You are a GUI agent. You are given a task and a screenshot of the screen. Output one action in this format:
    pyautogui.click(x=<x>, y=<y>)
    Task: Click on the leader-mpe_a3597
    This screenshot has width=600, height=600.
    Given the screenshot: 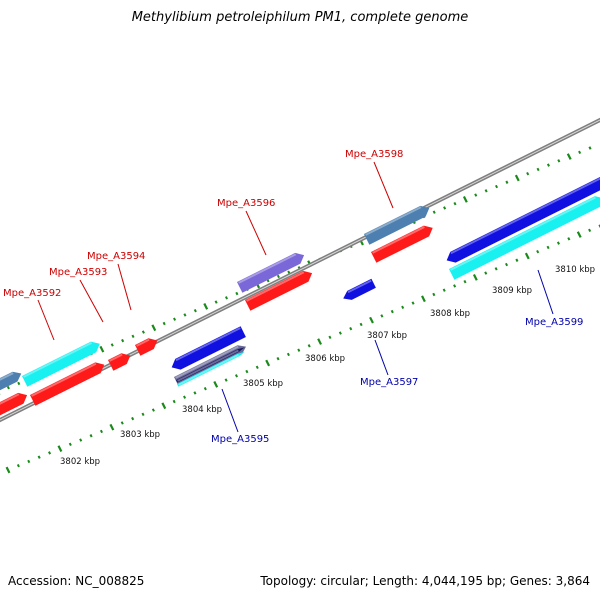 What is the action you would take?
    pyautogui.click(x=381, y=357)
    